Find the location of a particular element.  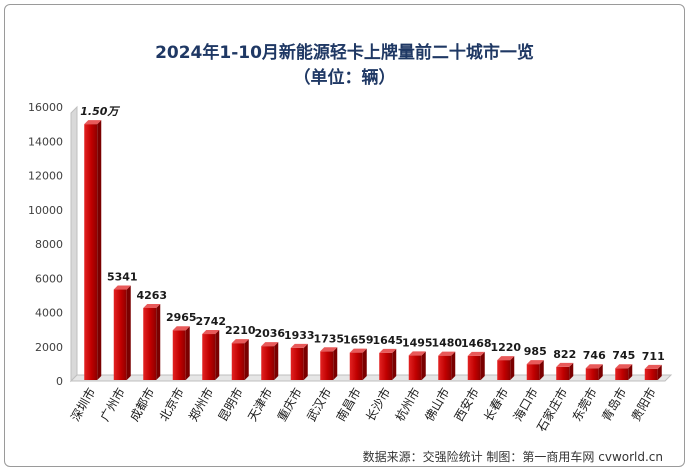

x-category-label: 重庆市 is located at coordinates (289, 404).